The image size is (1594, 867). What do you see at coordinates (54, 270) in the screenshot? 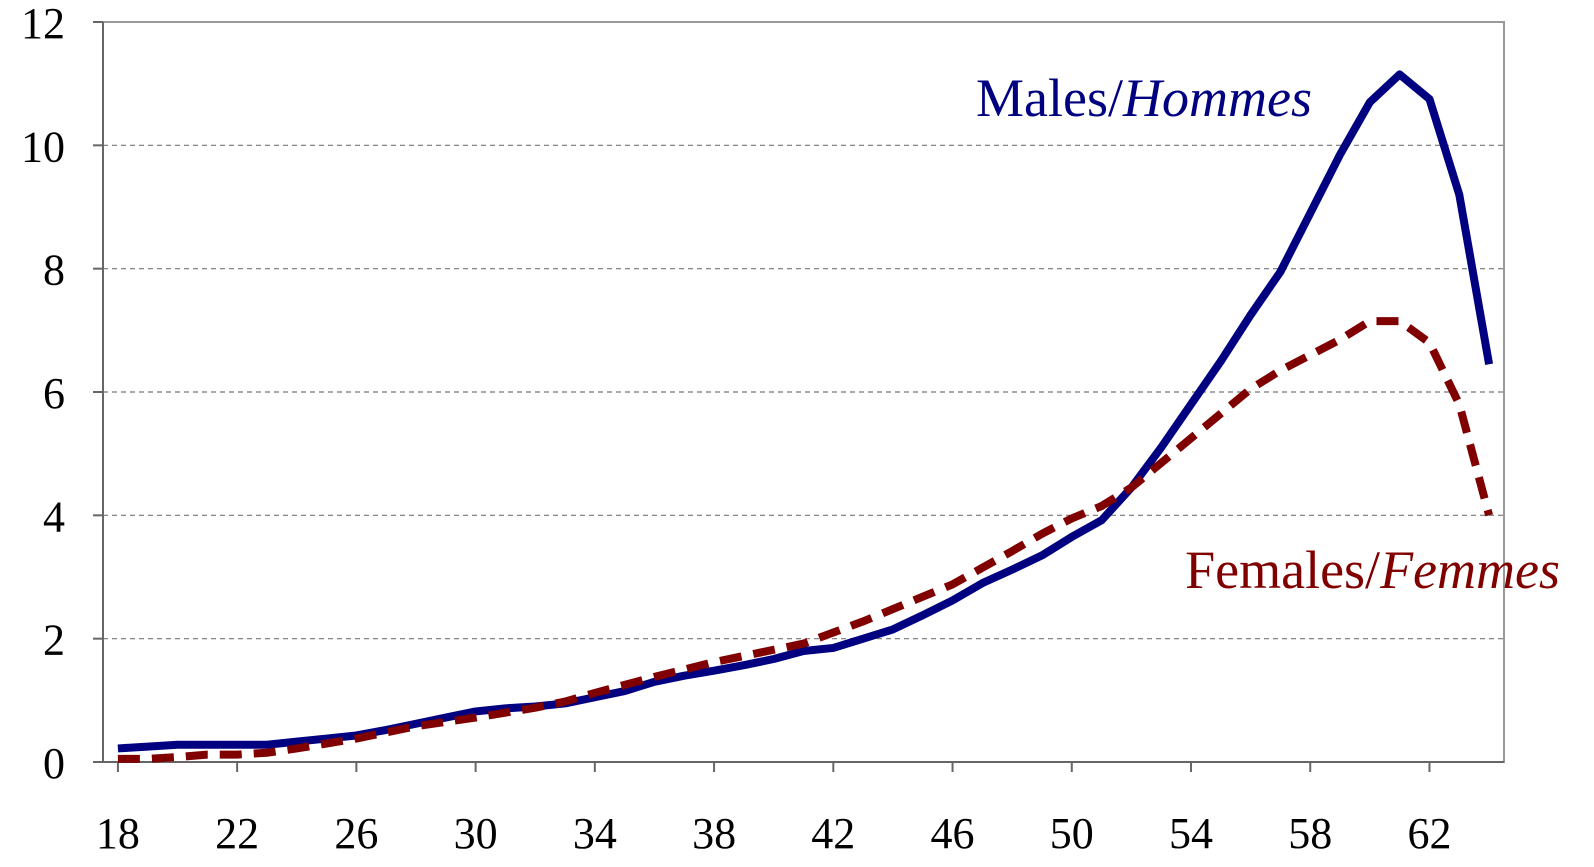
I see `y-tick-label: 8` at bounding box center [54, 270].